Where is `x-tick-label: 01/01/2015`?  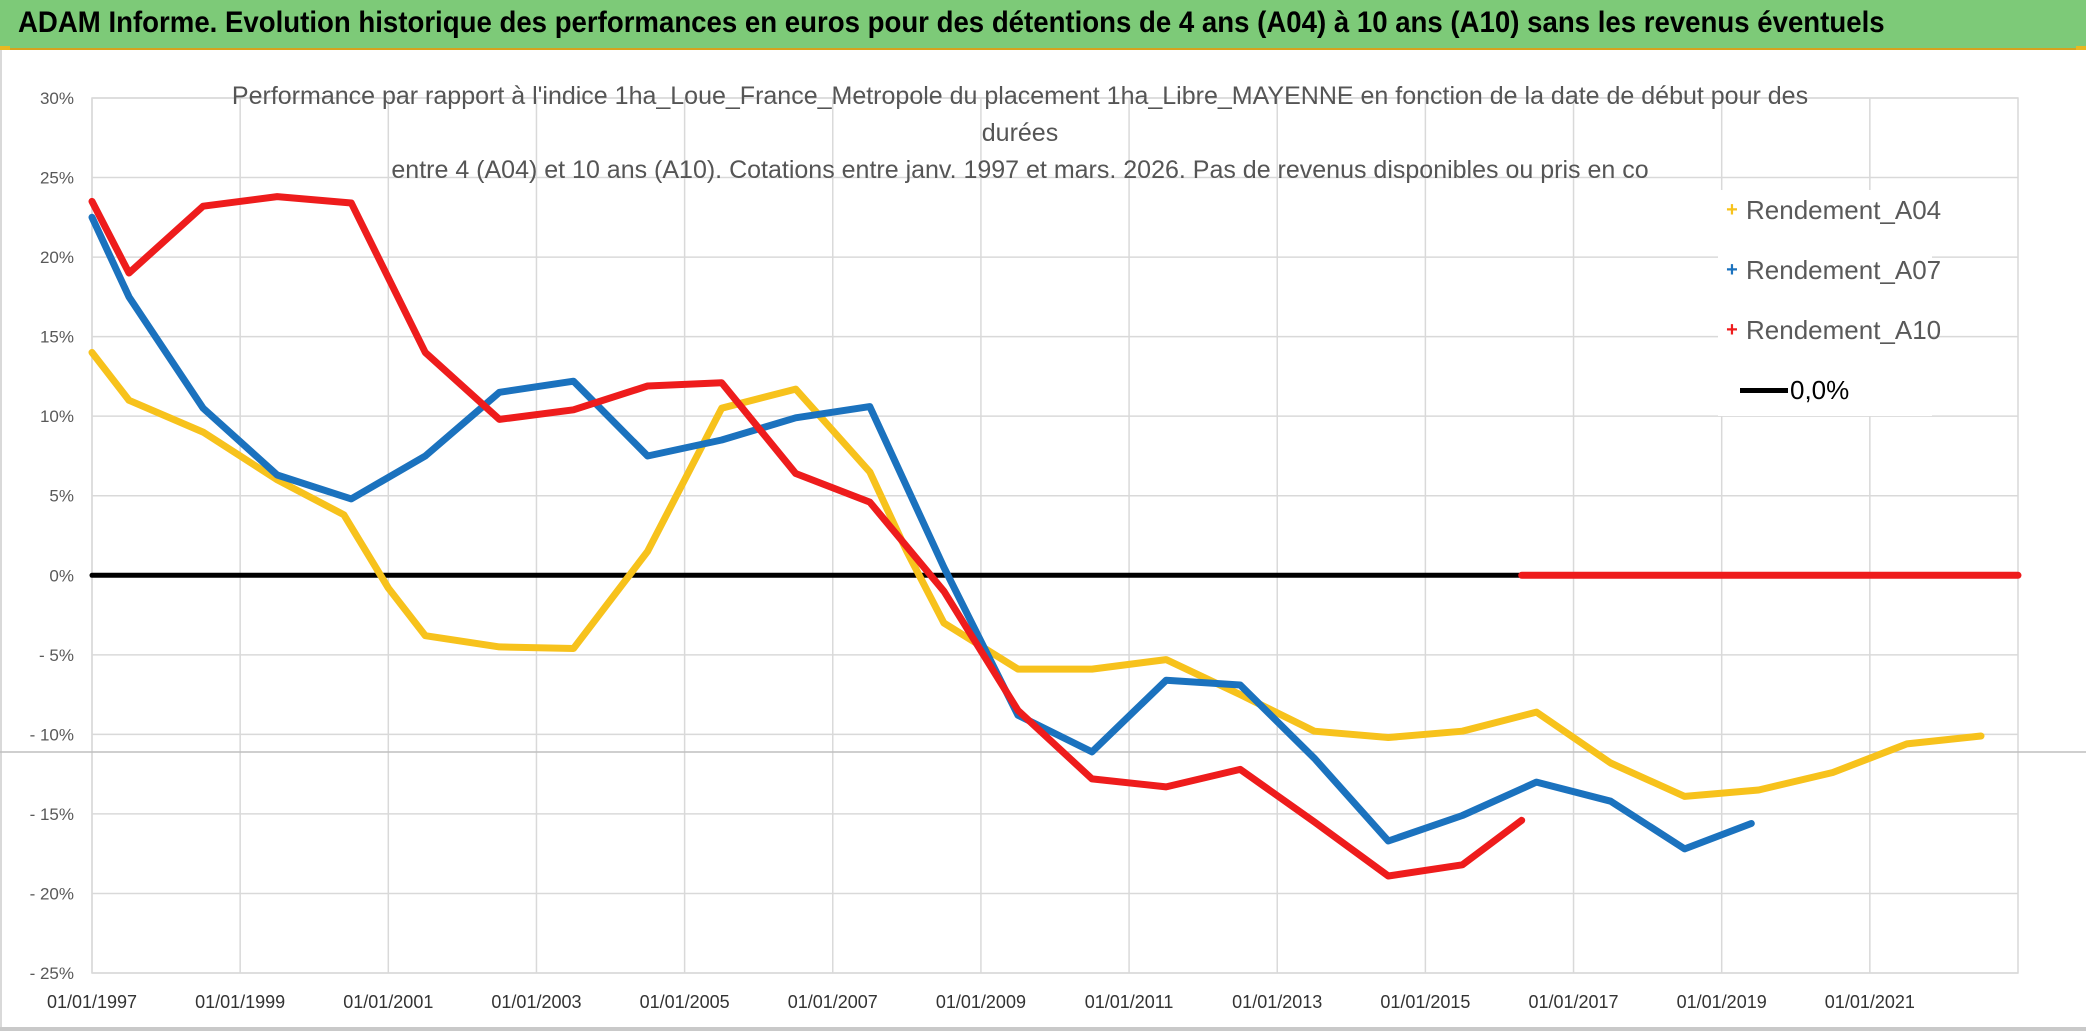
x-tick-label: 01/01/2015 is located at coordinates (1425, 1002).